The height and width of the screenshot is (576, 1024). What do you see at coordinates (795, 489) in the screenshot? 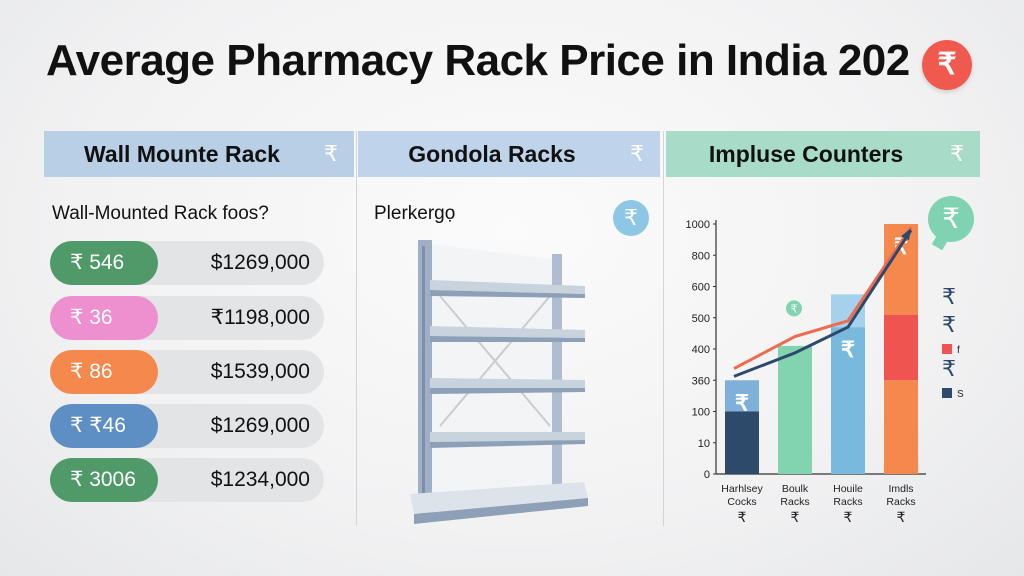
I see `x-category-label: Boulk` at bounding box center [795, 489].